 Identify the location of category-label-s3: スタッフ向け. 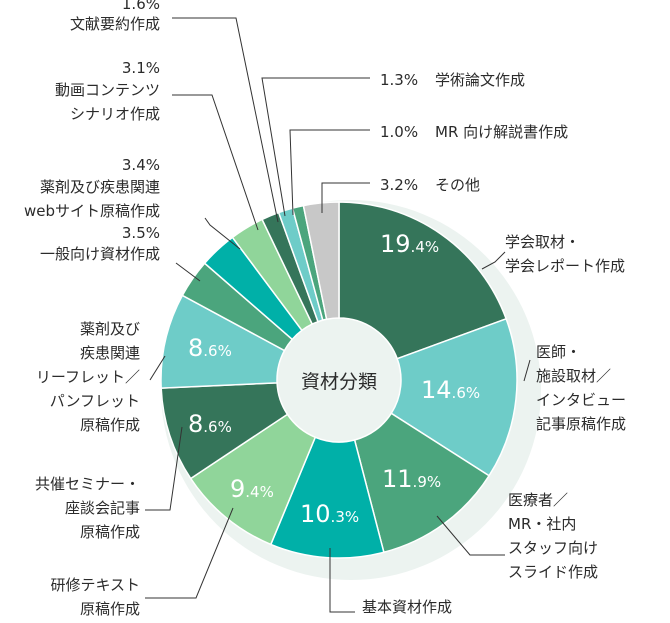
(553, 548).